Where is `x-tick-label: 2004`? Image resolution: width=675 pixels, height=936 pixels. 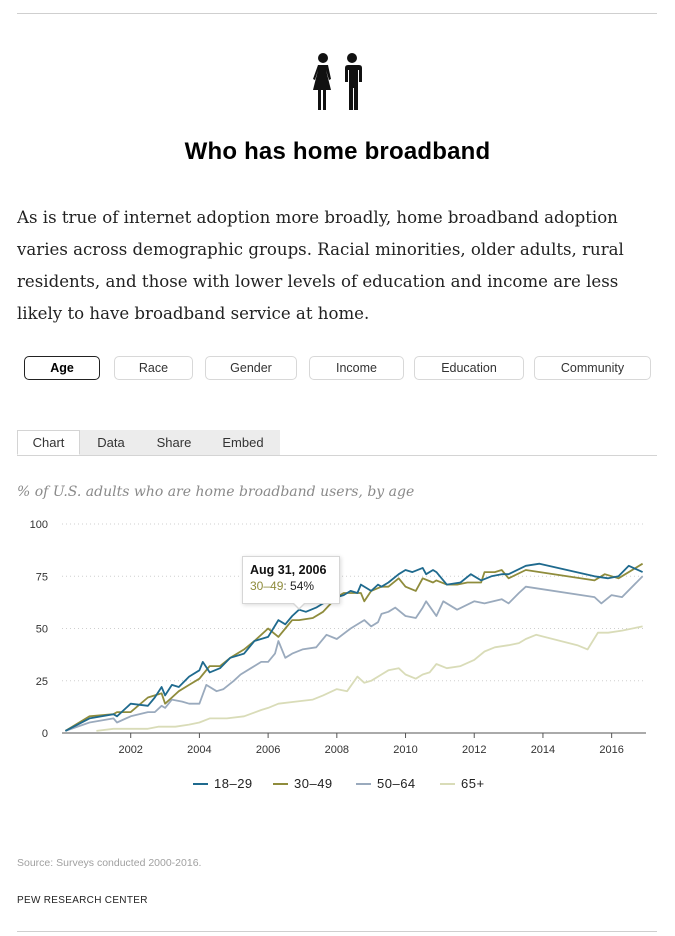
x-tick-label: 2004 is located at coordinates (199, 750).